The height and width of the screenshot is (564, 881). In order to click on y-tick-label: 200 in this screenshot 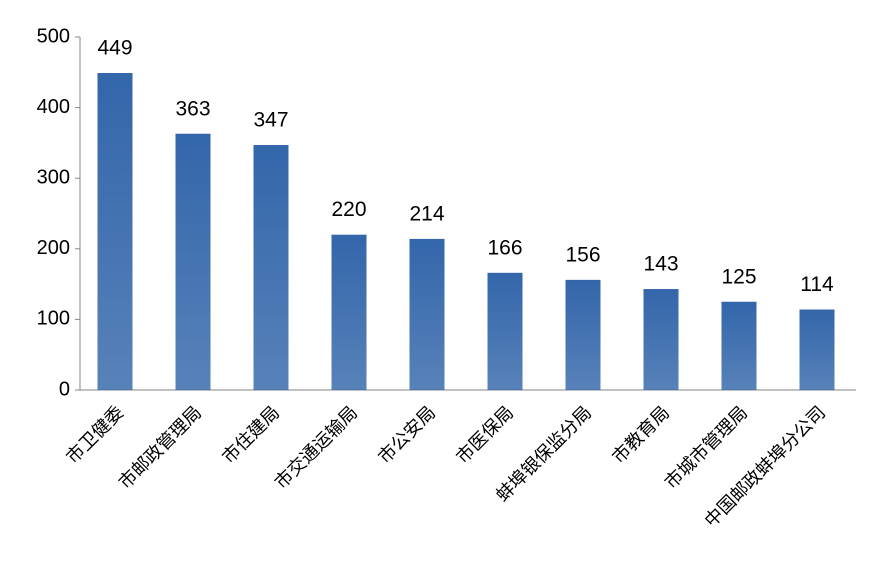, I will do `click(53, 248)`.